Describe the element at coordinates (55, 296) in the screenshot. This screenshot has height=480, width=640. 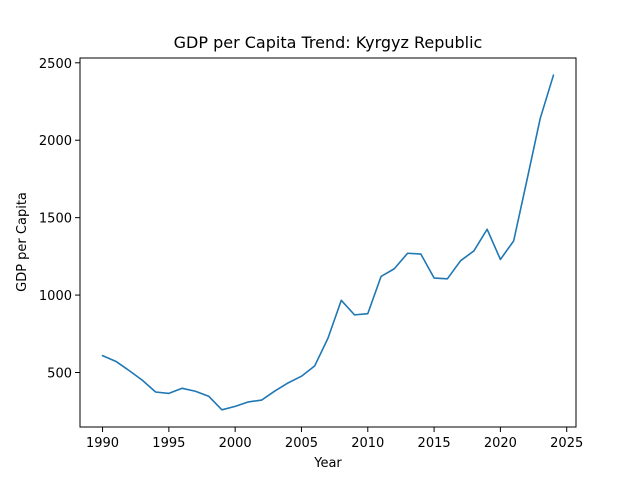
I see `y-tick-label: 1000` at that location.